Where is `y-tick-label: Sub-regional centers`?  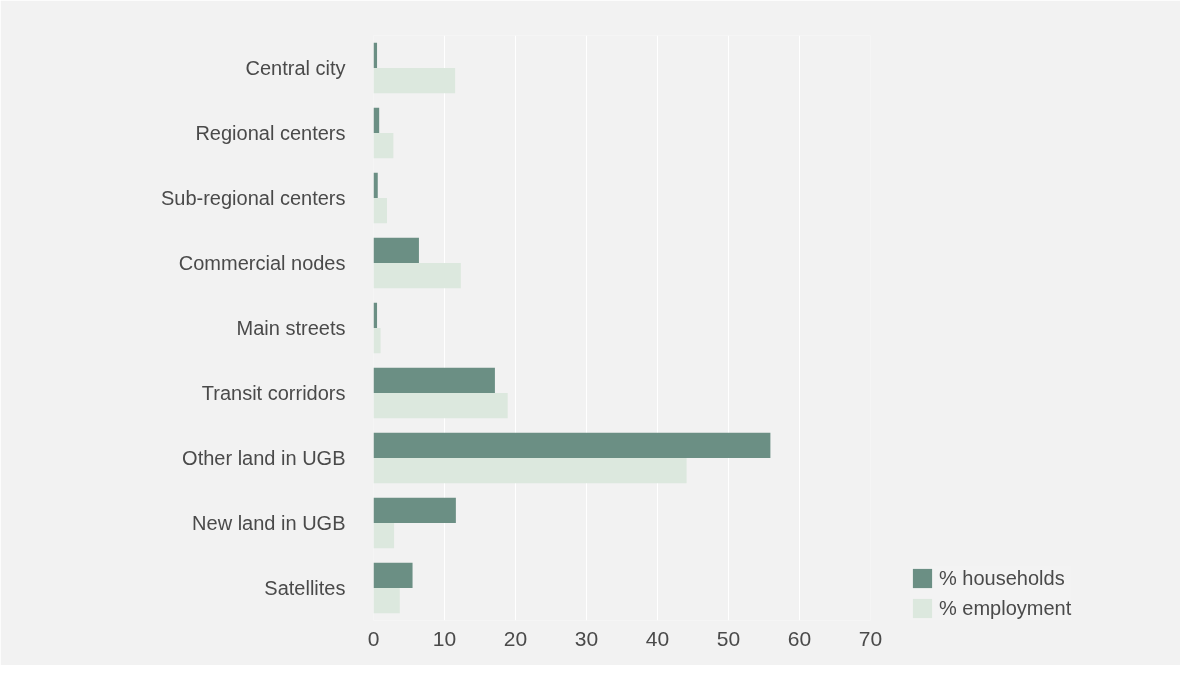
y-tick-label: Sub-regional centers is located at coordinates (253, 198).